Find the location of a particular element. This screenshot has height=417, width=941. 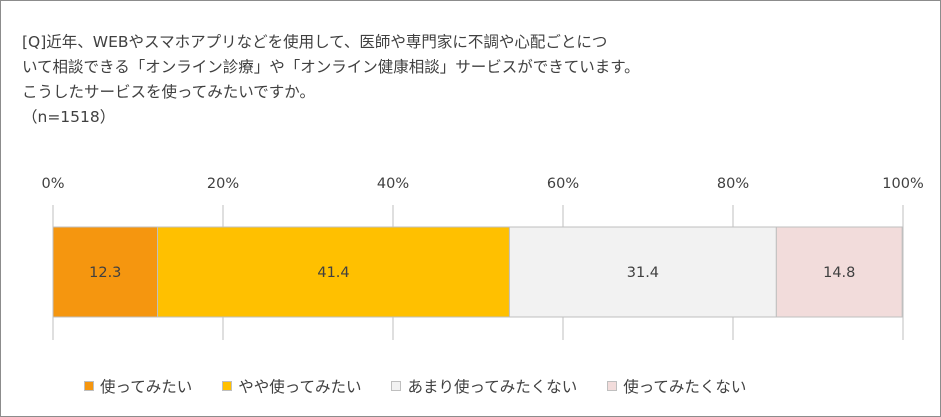

legend-item-4: 使ってみたくない is located at coordinates (676, 386).